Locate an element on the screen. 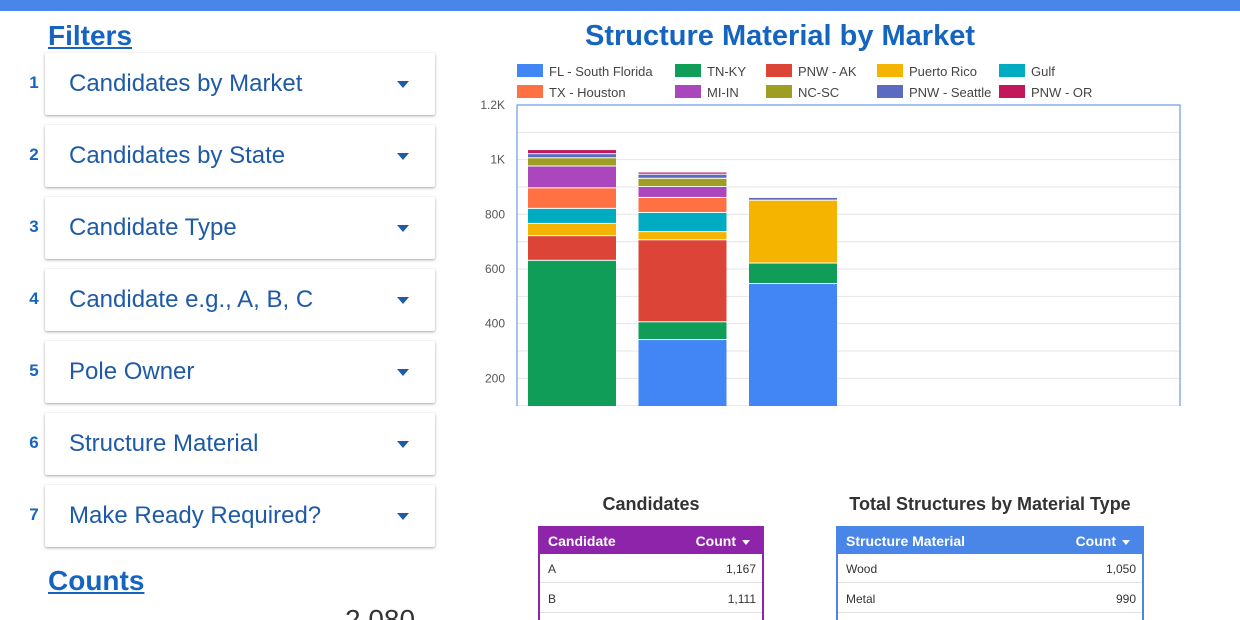 This screenshot has height=620, width=1240. filter-number: 5 is located at coordinates (34, 370).